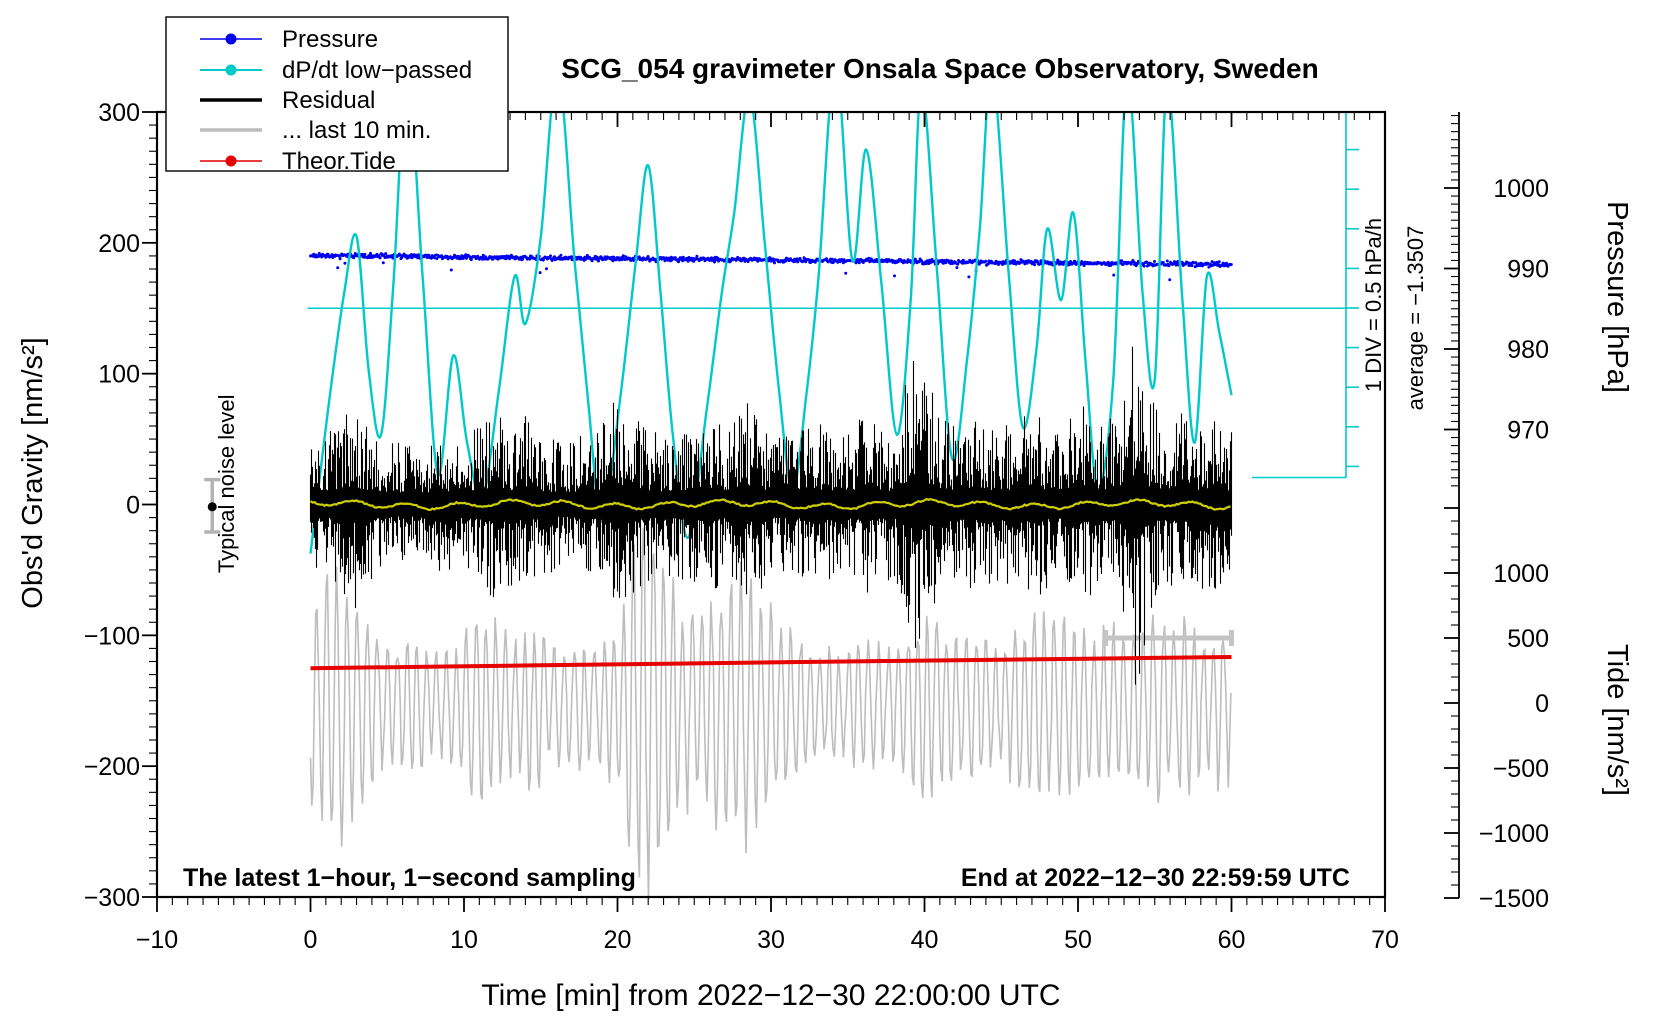  Describe the element at coordinates (1528, 350) in the screenshot. I see `pressure-tick-label: 980` at that location.